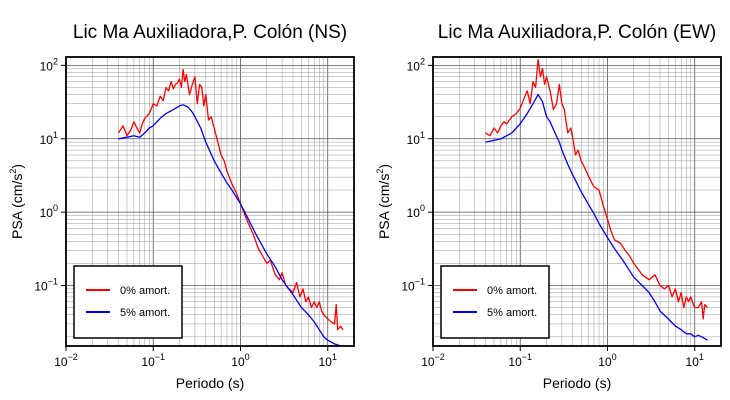 Image resolution: width=730 pixels, height=400 pixels. I want to click on chart-title: Lic Ma Auxiliadora,P. Colón (NS), so click(210, 32).